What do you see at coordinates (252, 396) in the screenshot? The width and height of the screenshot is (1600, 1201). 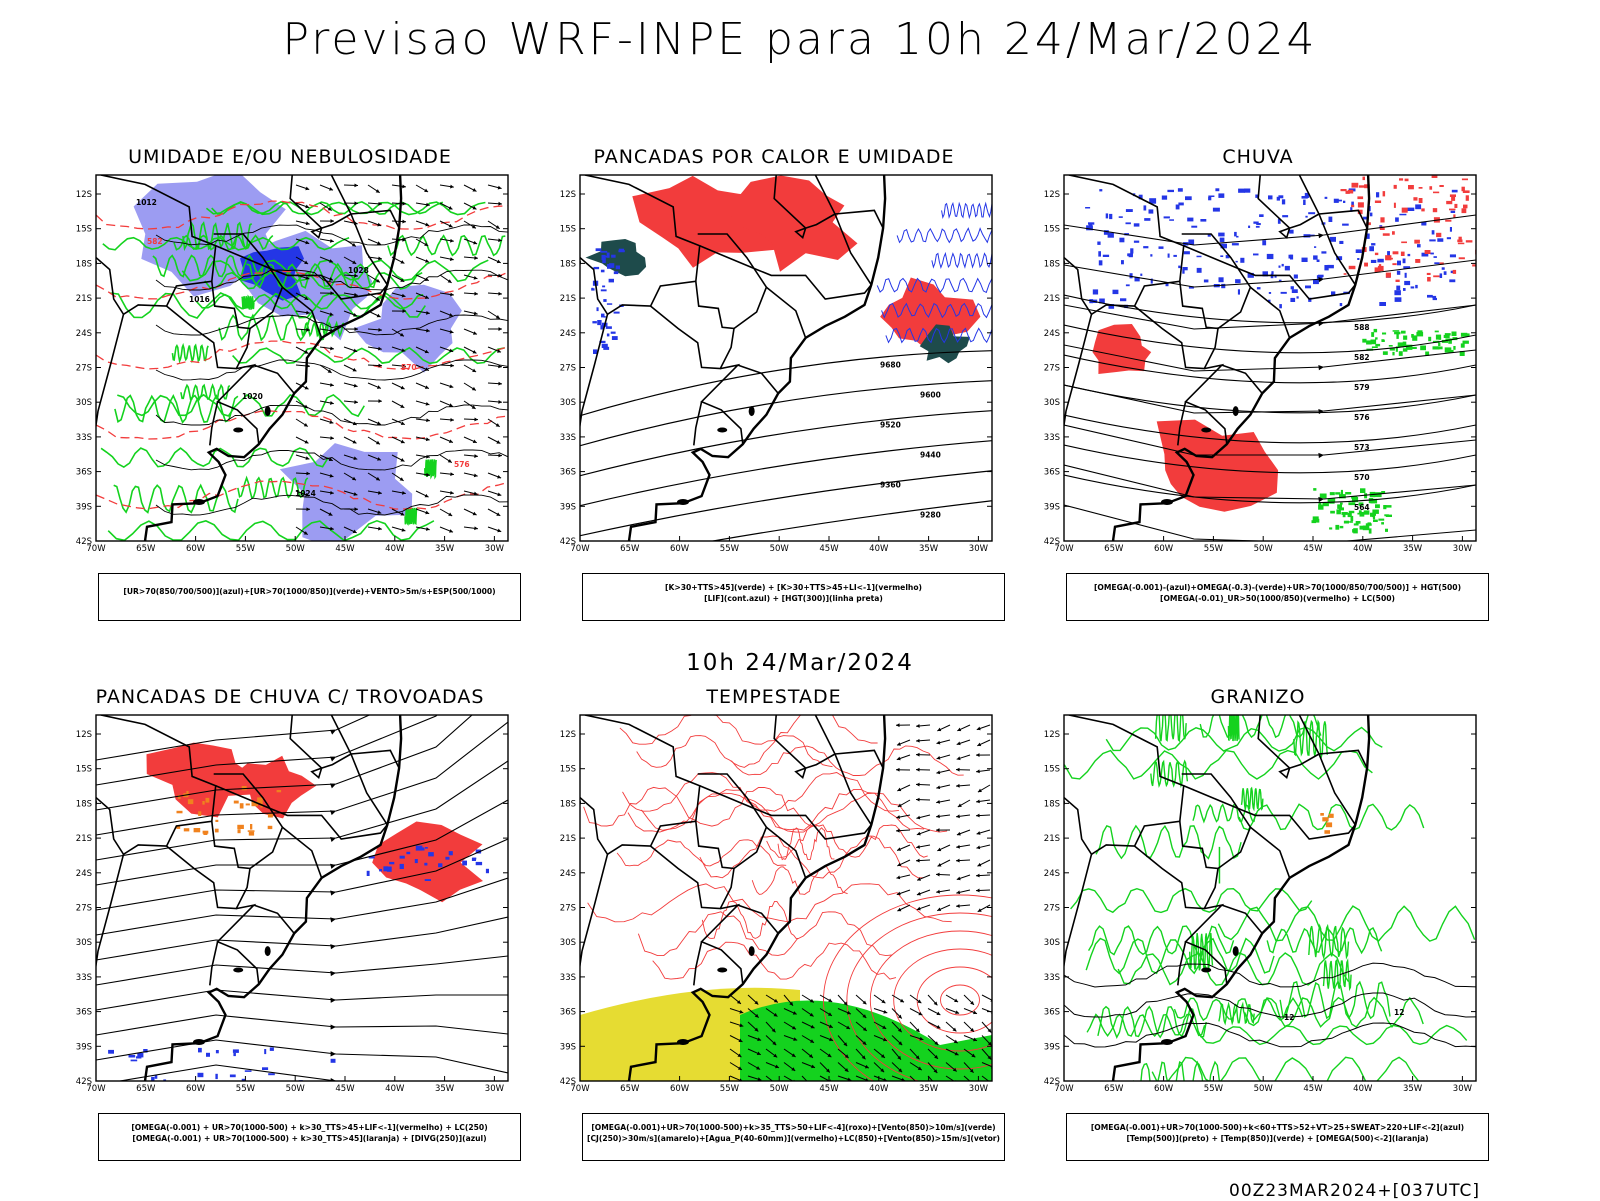 I see `contour-label: 1020` at bounding box center [252, 396].